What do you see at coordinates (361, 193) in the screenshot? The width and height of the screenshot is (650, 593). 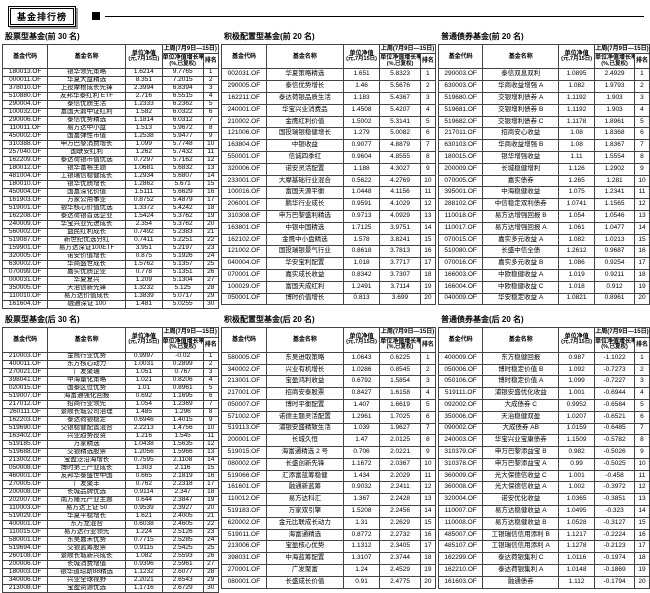 I see `cell-nav: 1.0448` at bounding box center [361, 193].